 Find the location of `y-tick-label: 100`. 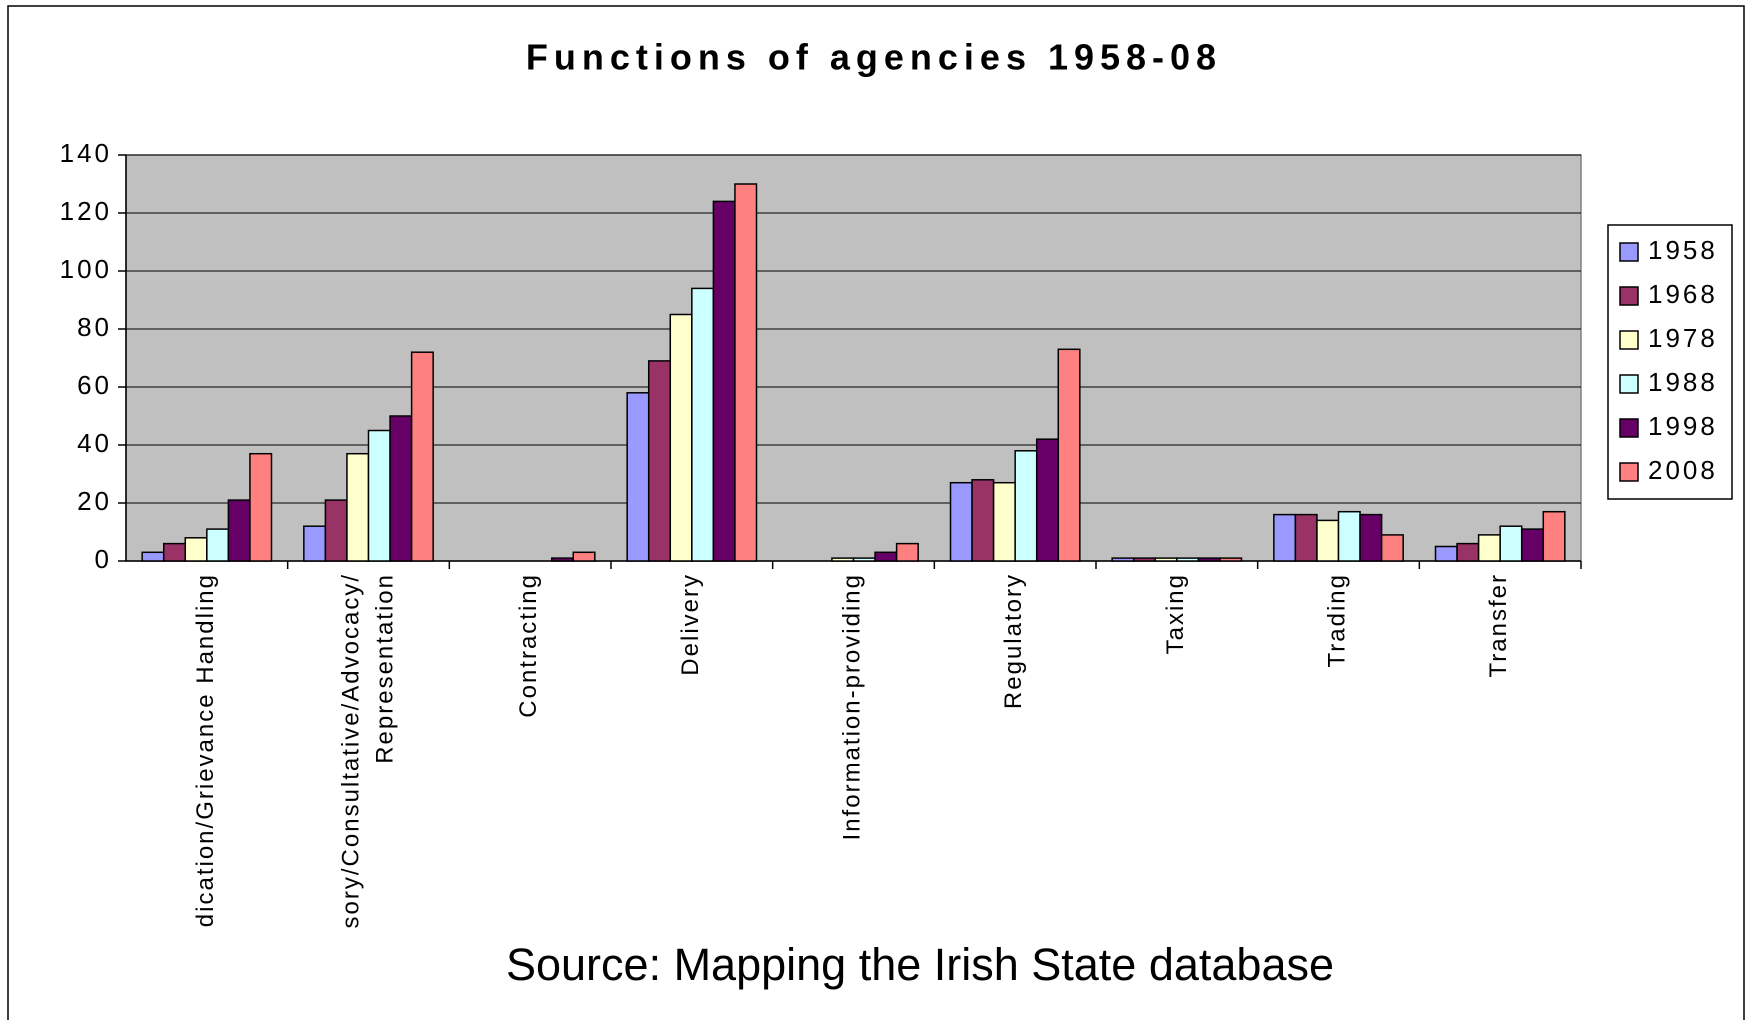

y-tick-label: 100 is located at coordinates (86, 269).